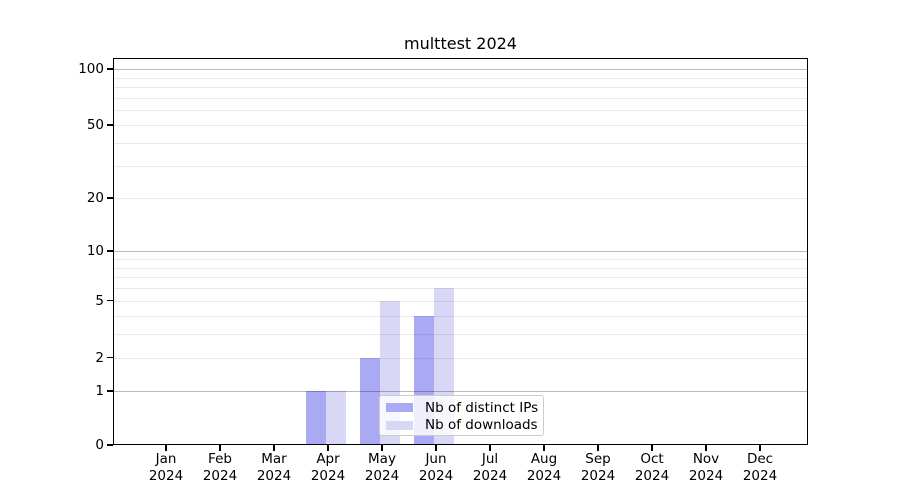 The width and height of the screenshot is (900, 500). I want to click on y-tick-label: 2, so click(99, 357).